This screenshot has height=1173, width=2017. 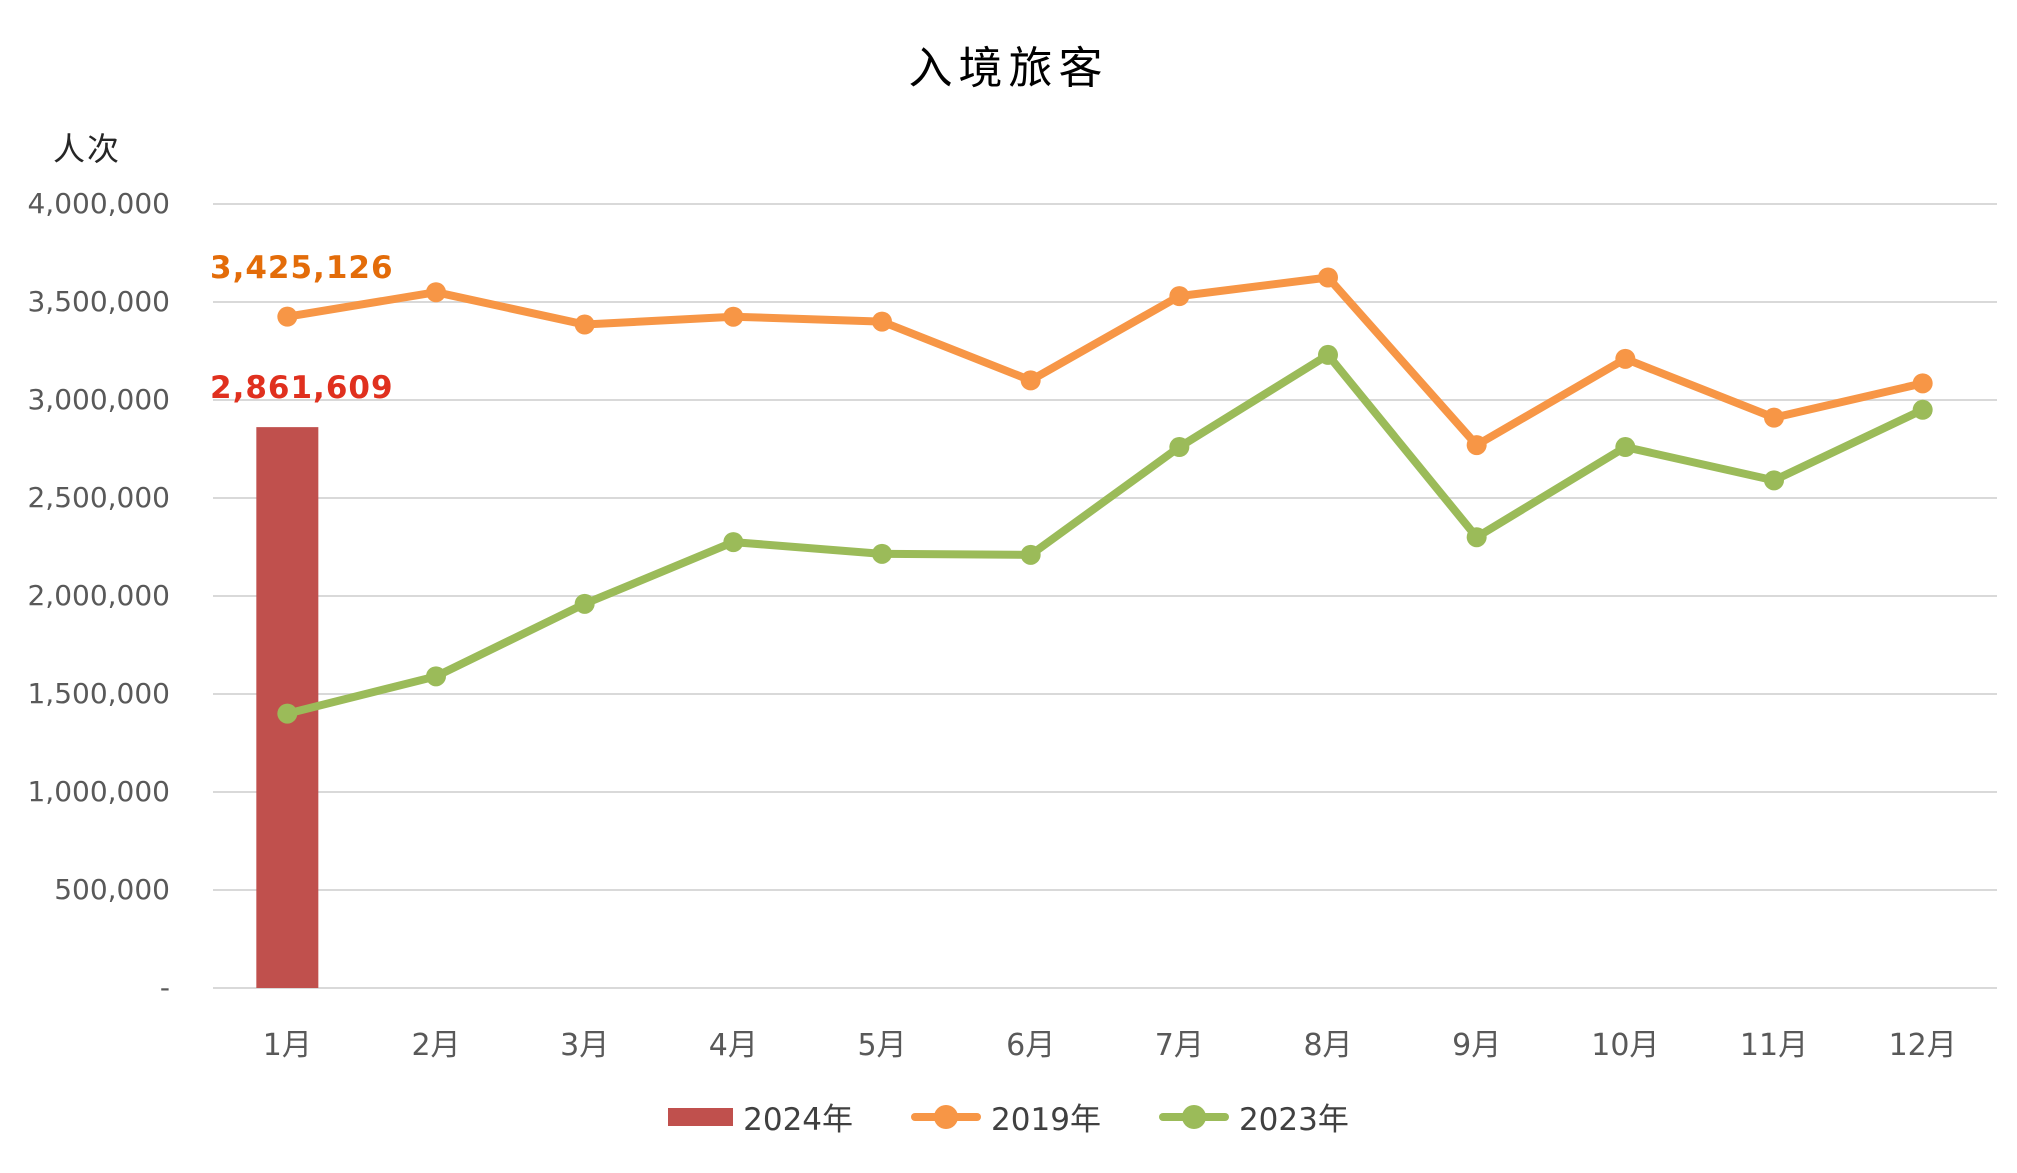 I want to click on legend-item-2023年: 2023年, so click(x=1253, y=1116).